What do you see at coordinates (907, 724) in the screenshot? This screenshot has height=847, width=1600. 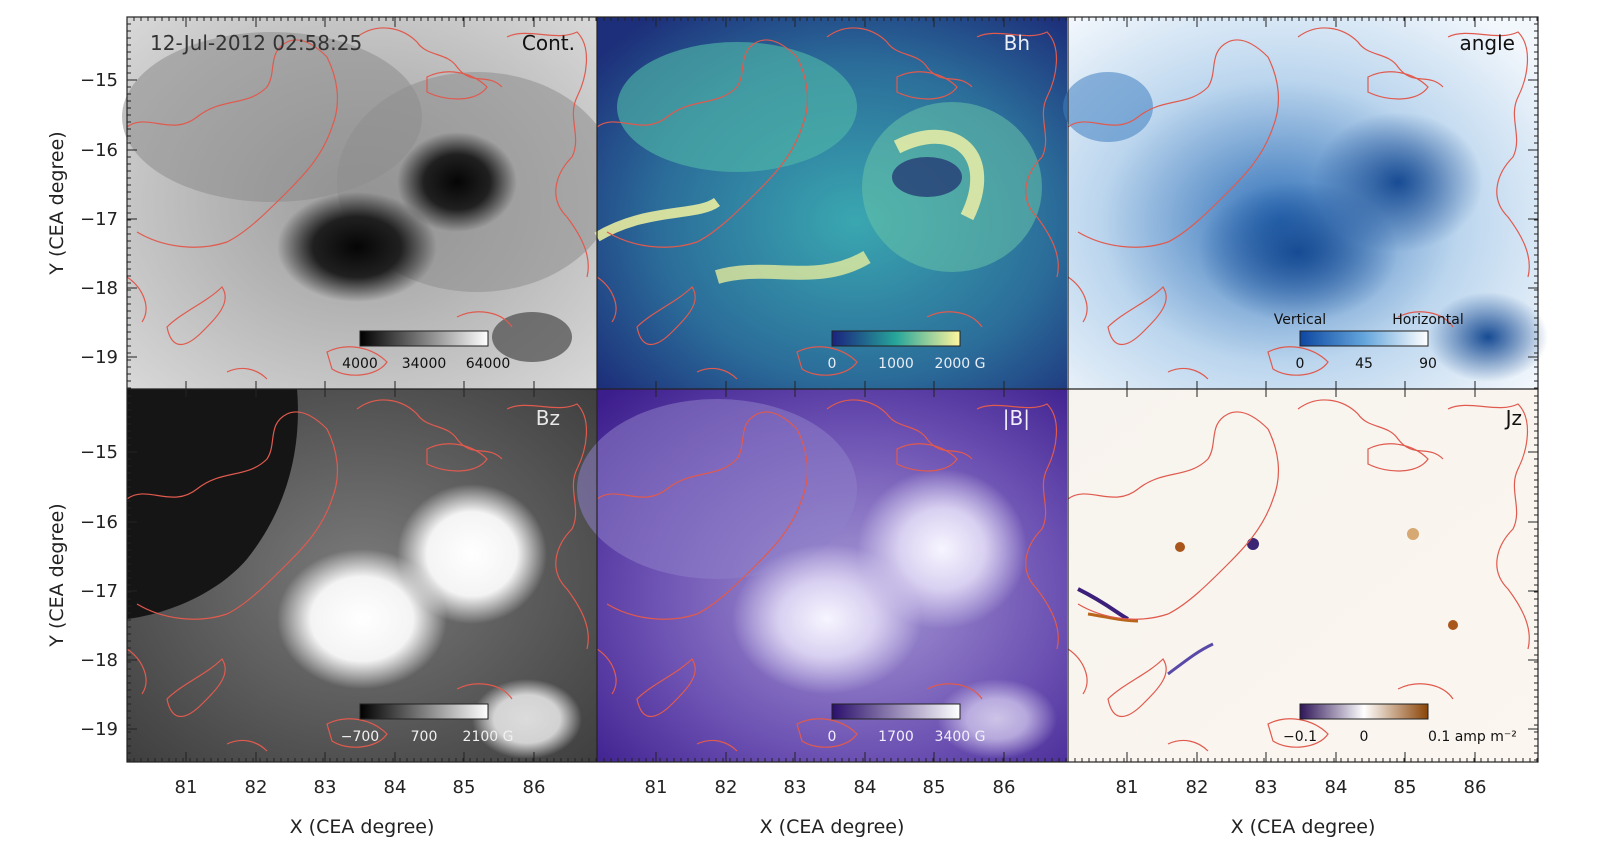 I see `colorbar-b: 0 1700 3400 G` at bounding box center [907, 724].